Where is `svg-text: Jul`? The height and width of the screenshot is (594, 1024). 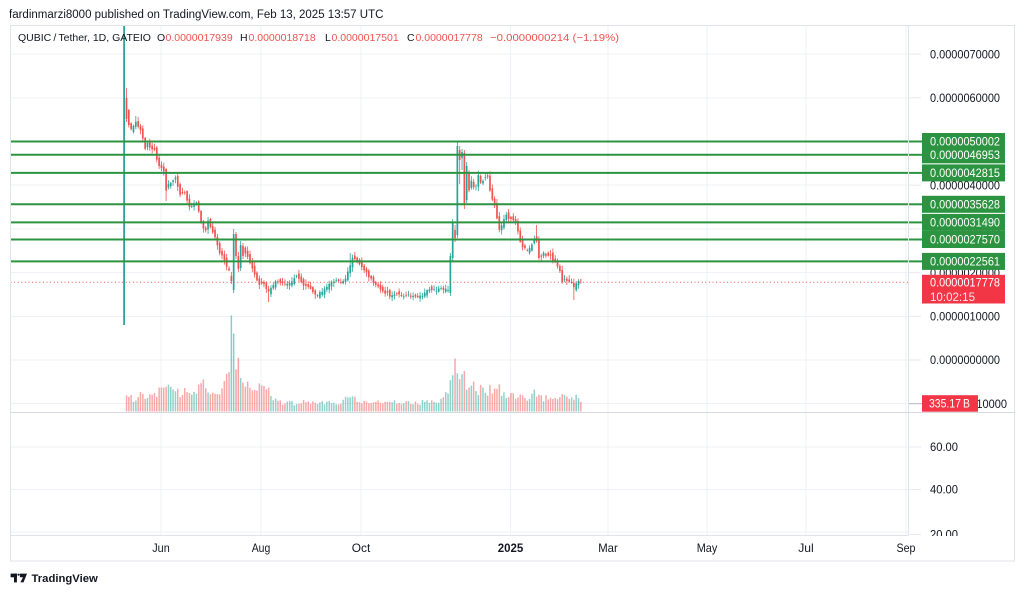
svg-text: Jul is located at coordinates (806, 548).